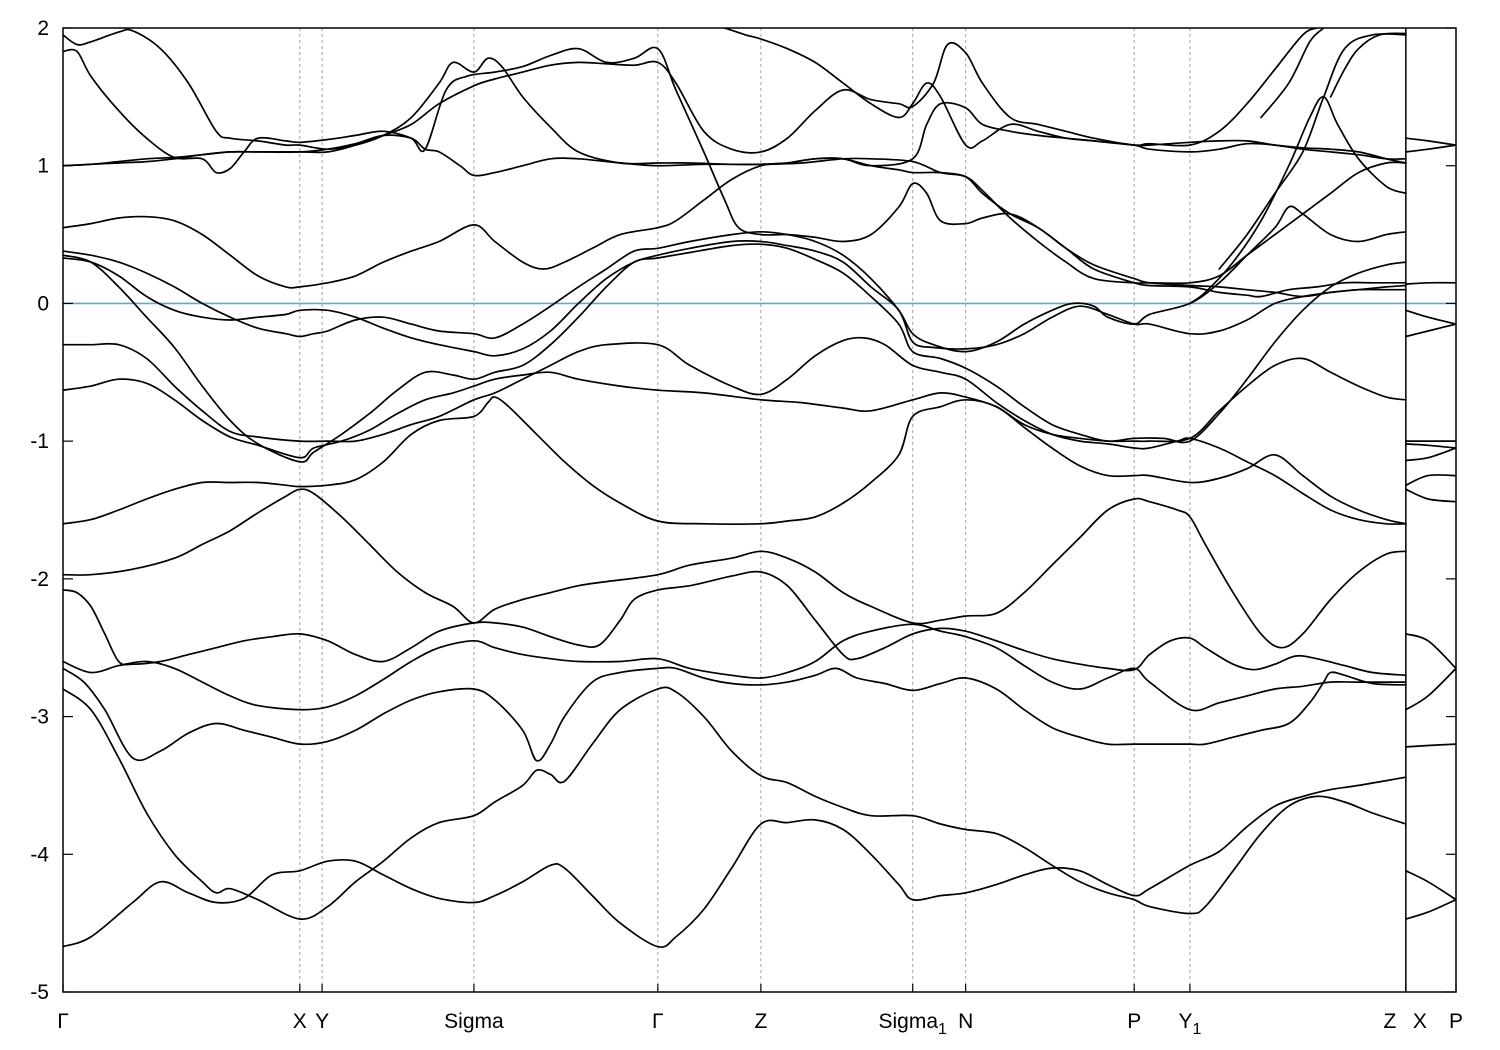 This screenshot has height=1050, width=1500. Describe the element at coordinates (43, 303) in the screenshot. I see `y-tick-label: 0` at that location.